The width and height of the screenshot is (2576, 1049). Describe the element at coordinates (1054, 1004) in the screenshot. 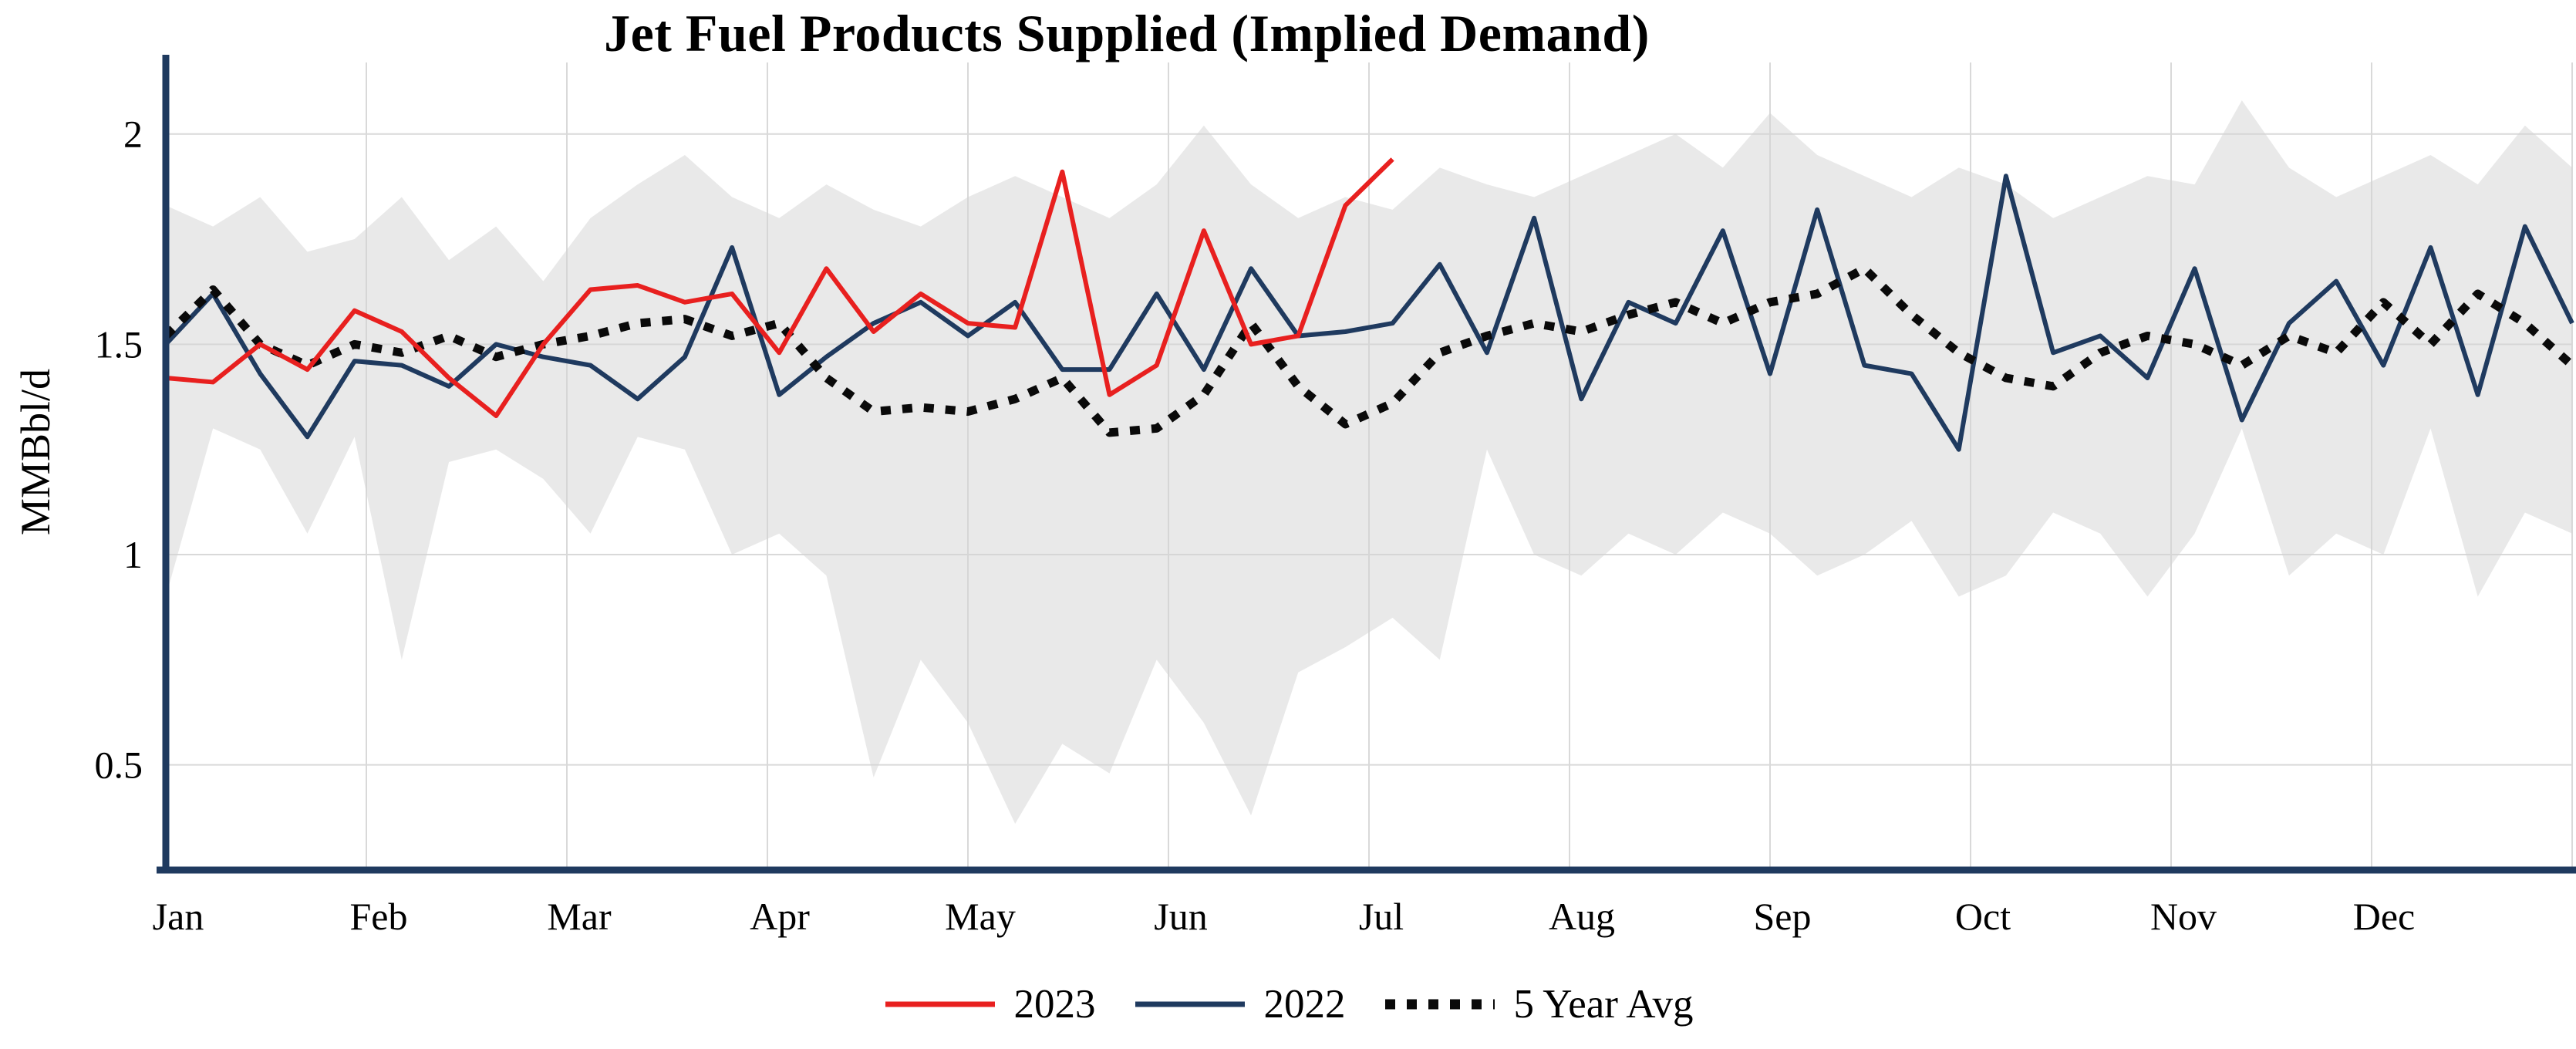

I see `legend-label-2023: 2023` at that location.